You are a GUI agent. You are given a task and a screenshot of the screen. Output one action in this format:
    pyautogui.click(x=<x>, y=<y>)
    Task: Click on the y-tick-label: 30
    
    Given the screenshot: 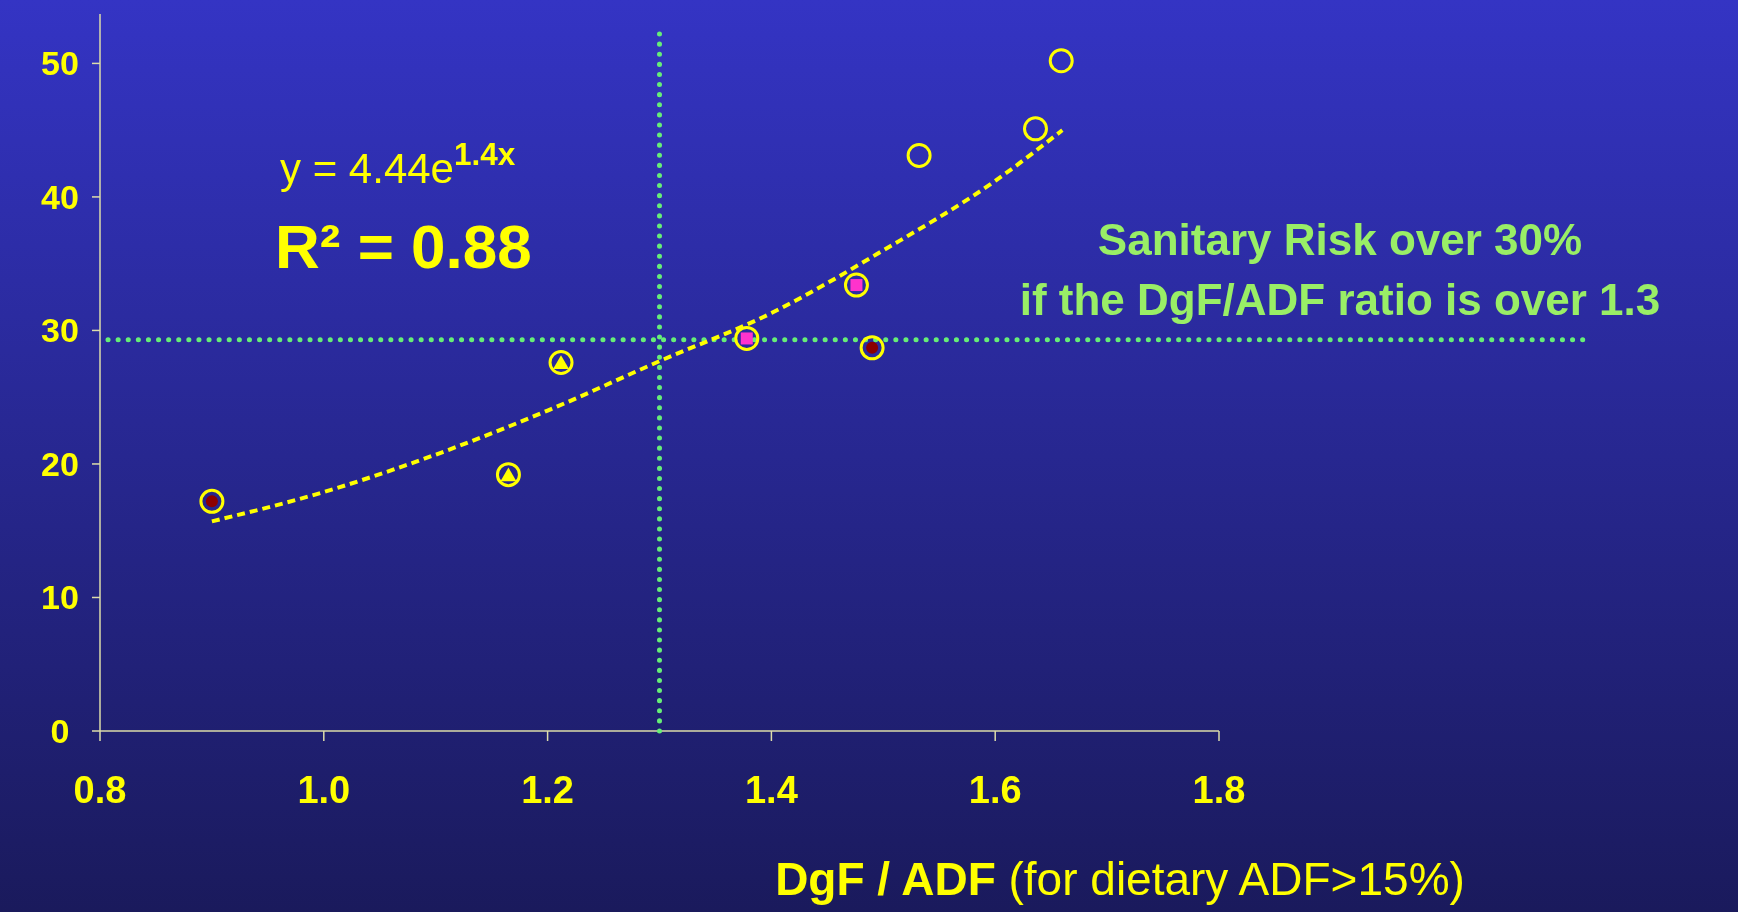 What is the action you would take?
    pyautogui.click(x=60, y=330)
    